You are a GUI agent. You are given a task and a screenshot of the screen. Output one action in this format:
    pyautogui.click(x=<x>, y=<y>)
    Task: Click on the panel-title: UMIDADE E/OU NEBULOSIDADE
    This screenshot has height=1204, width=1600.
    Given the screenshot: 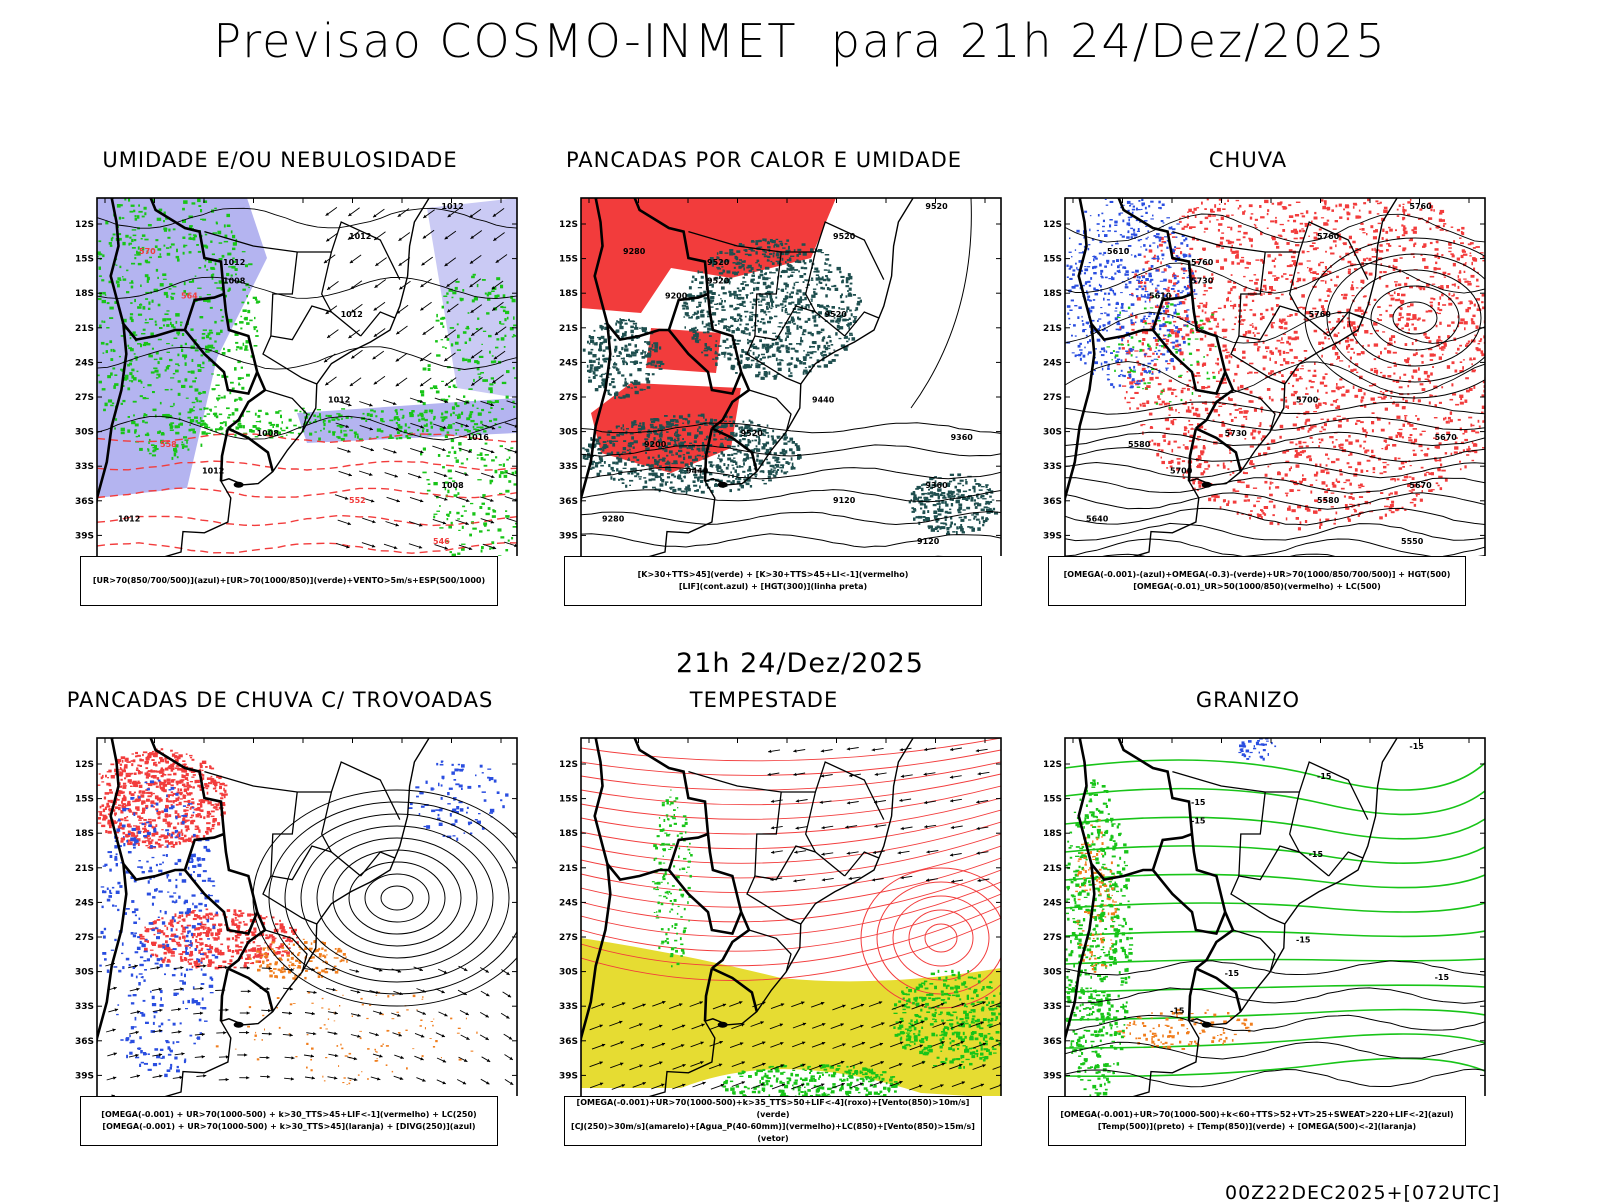 What is the action you would take?
    pyautogui.click(x=280, y=160)
    